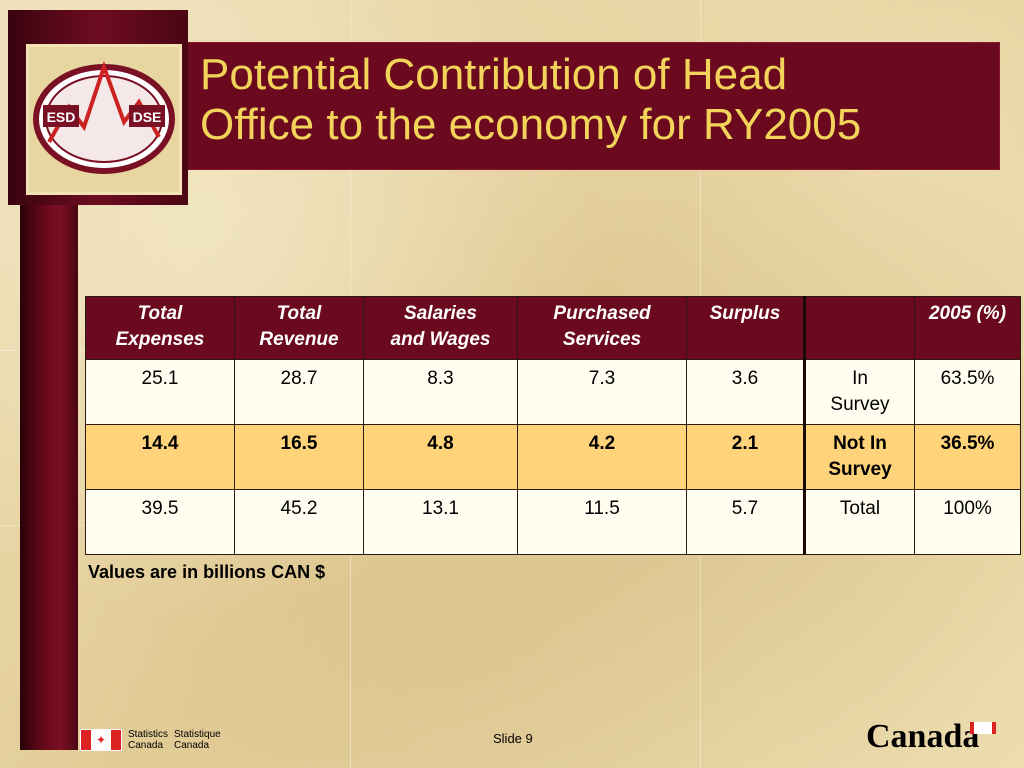 The image size is (1024, 768). What do you see at coordinates (299, 328) in the screenshot?
I see `header-total-revenue: Total Revenue` at bounding box center [299, 328].